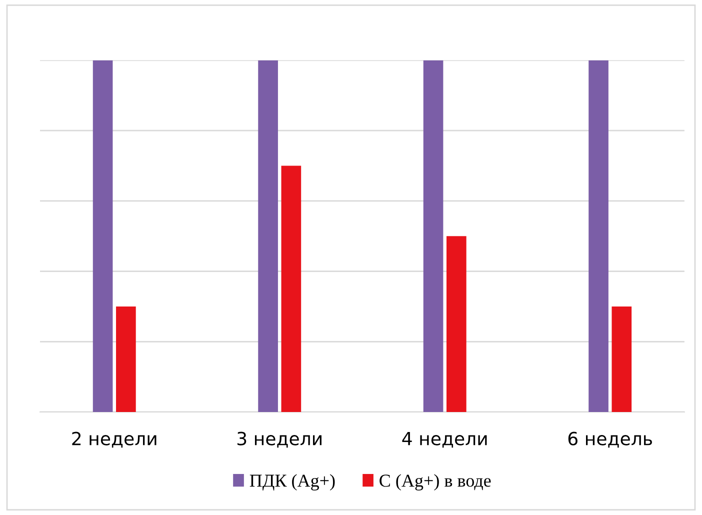  What do you see at coordinates (444, 440) in the screenshot?
I see `x-tick-label: 4 недели` at bounding box center [444, 440].